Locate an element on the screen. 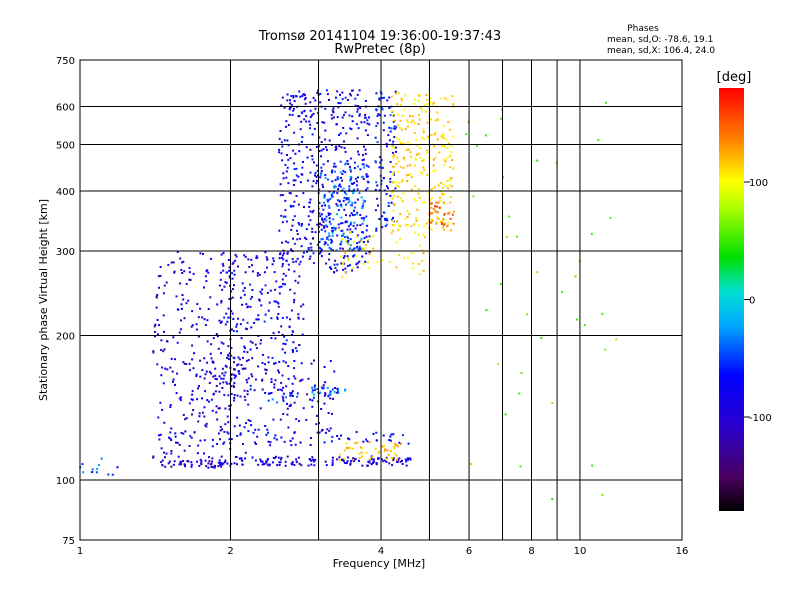  y-axis-label: Stationary phase Virtual Height [km] is located at coordinates (43, 300).